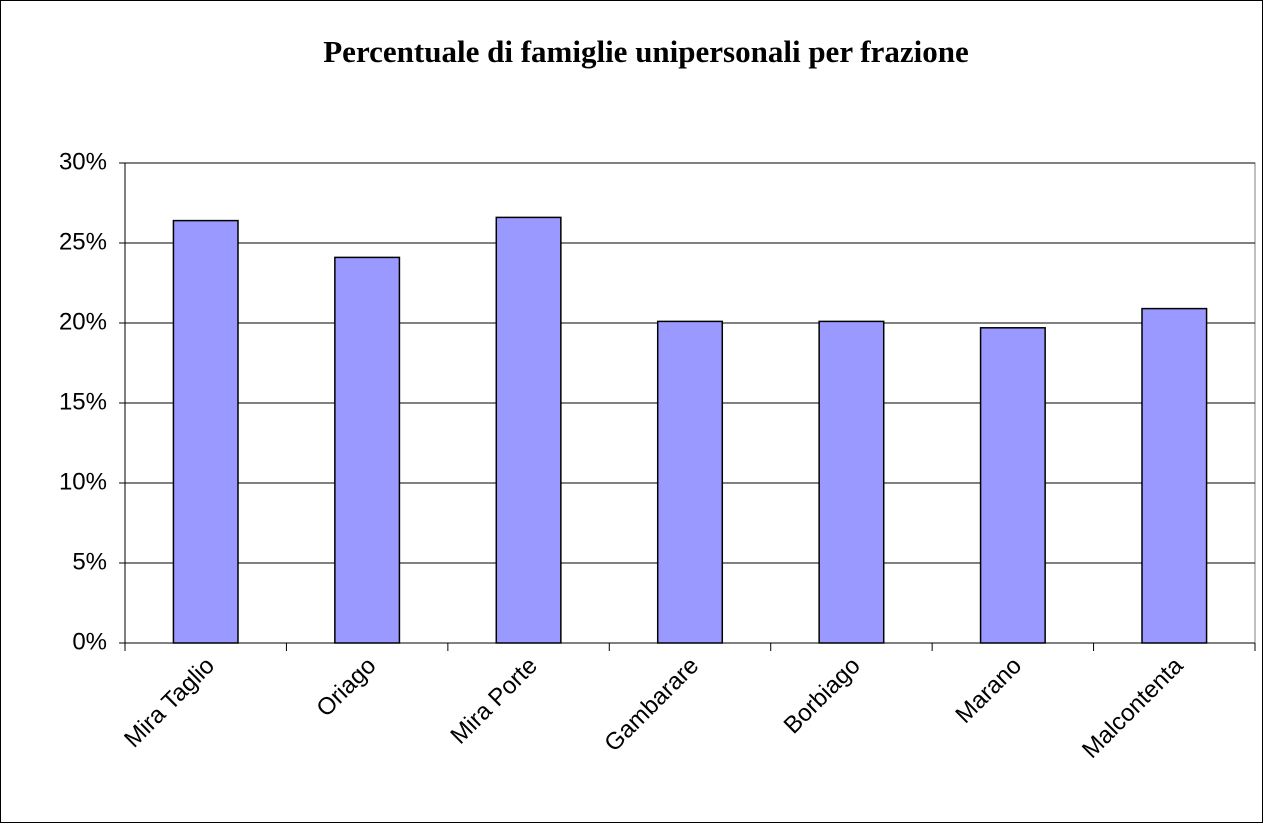 Image resolution: width=1263 pixels, height=823 pixels. Describe the element at coordinates (83, 321) in the screenshot. I see `y-tick-label: 20%` at that location.